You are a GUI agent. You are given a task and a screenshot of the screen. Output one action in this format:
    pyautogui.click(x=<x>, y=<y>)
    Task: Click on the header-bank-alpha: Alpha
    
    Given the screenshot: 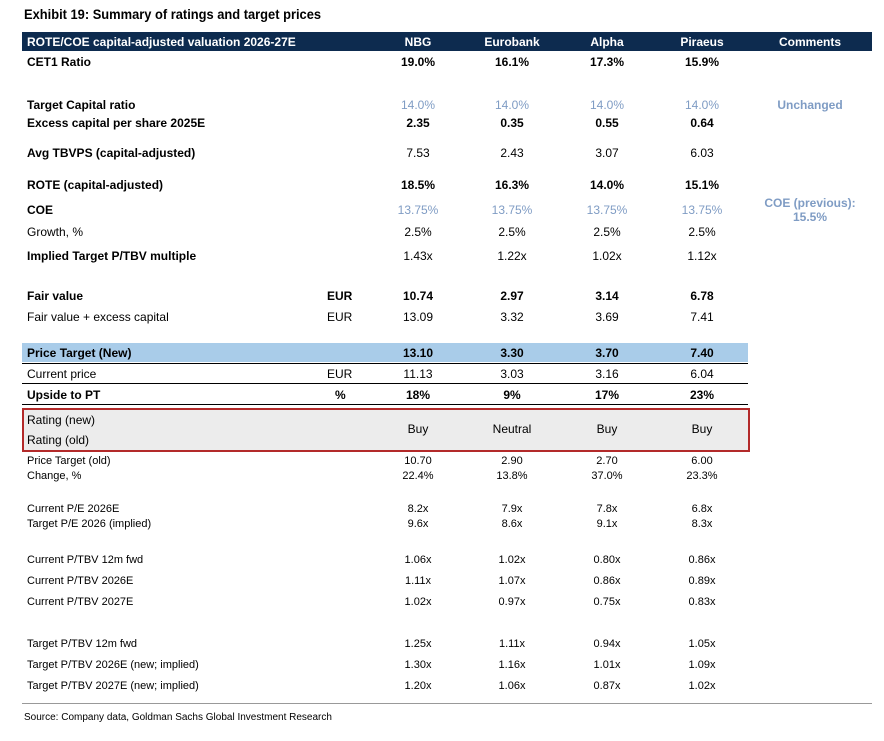 What is the action you would take?
    pyautogui.click(x=607, y=42)
    